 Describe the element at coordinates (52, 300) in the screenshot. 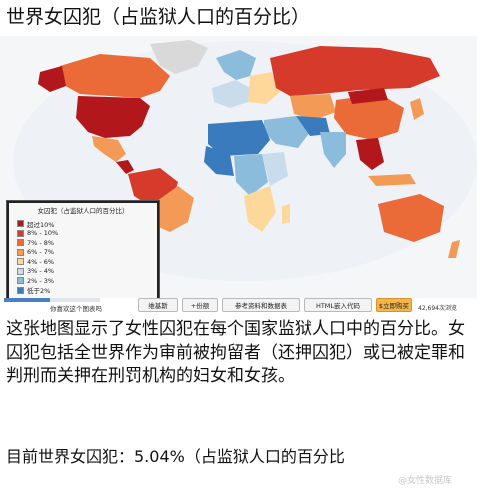

I see `progress-bar` at that location.